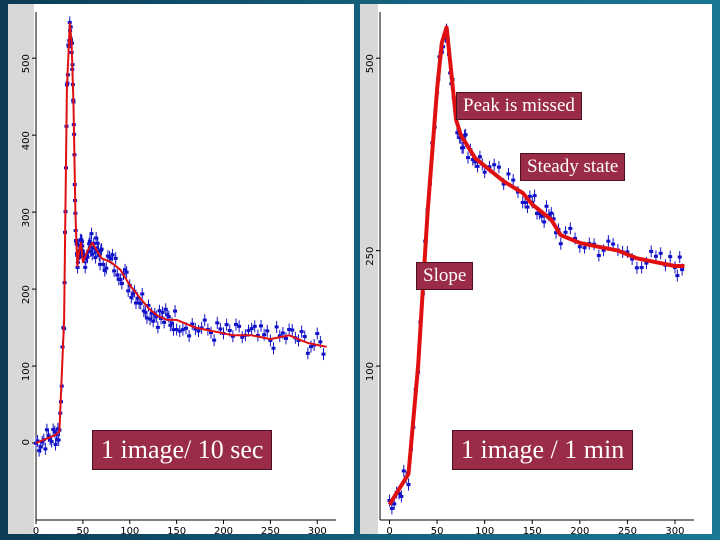  I want to click on y-tick-label: 250, so click(370, 256).